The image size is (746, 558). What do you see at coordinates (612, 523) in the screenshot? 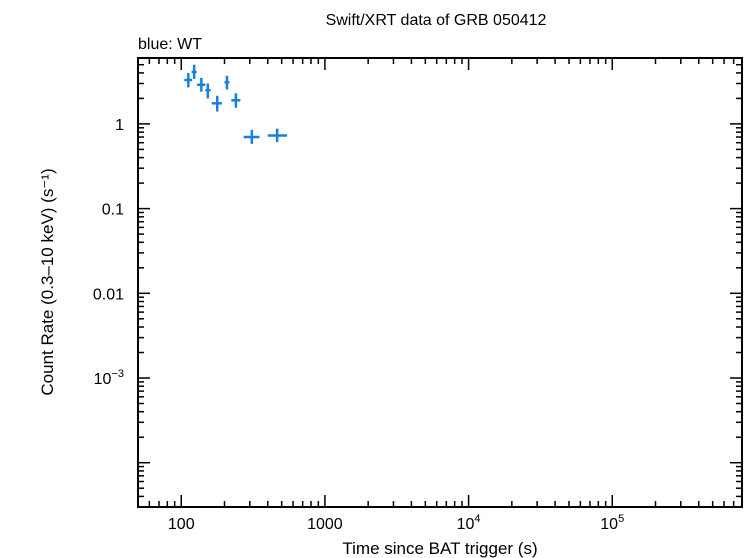
I see `x-tick-label: 10⁵` at bounding box center [612, 523].